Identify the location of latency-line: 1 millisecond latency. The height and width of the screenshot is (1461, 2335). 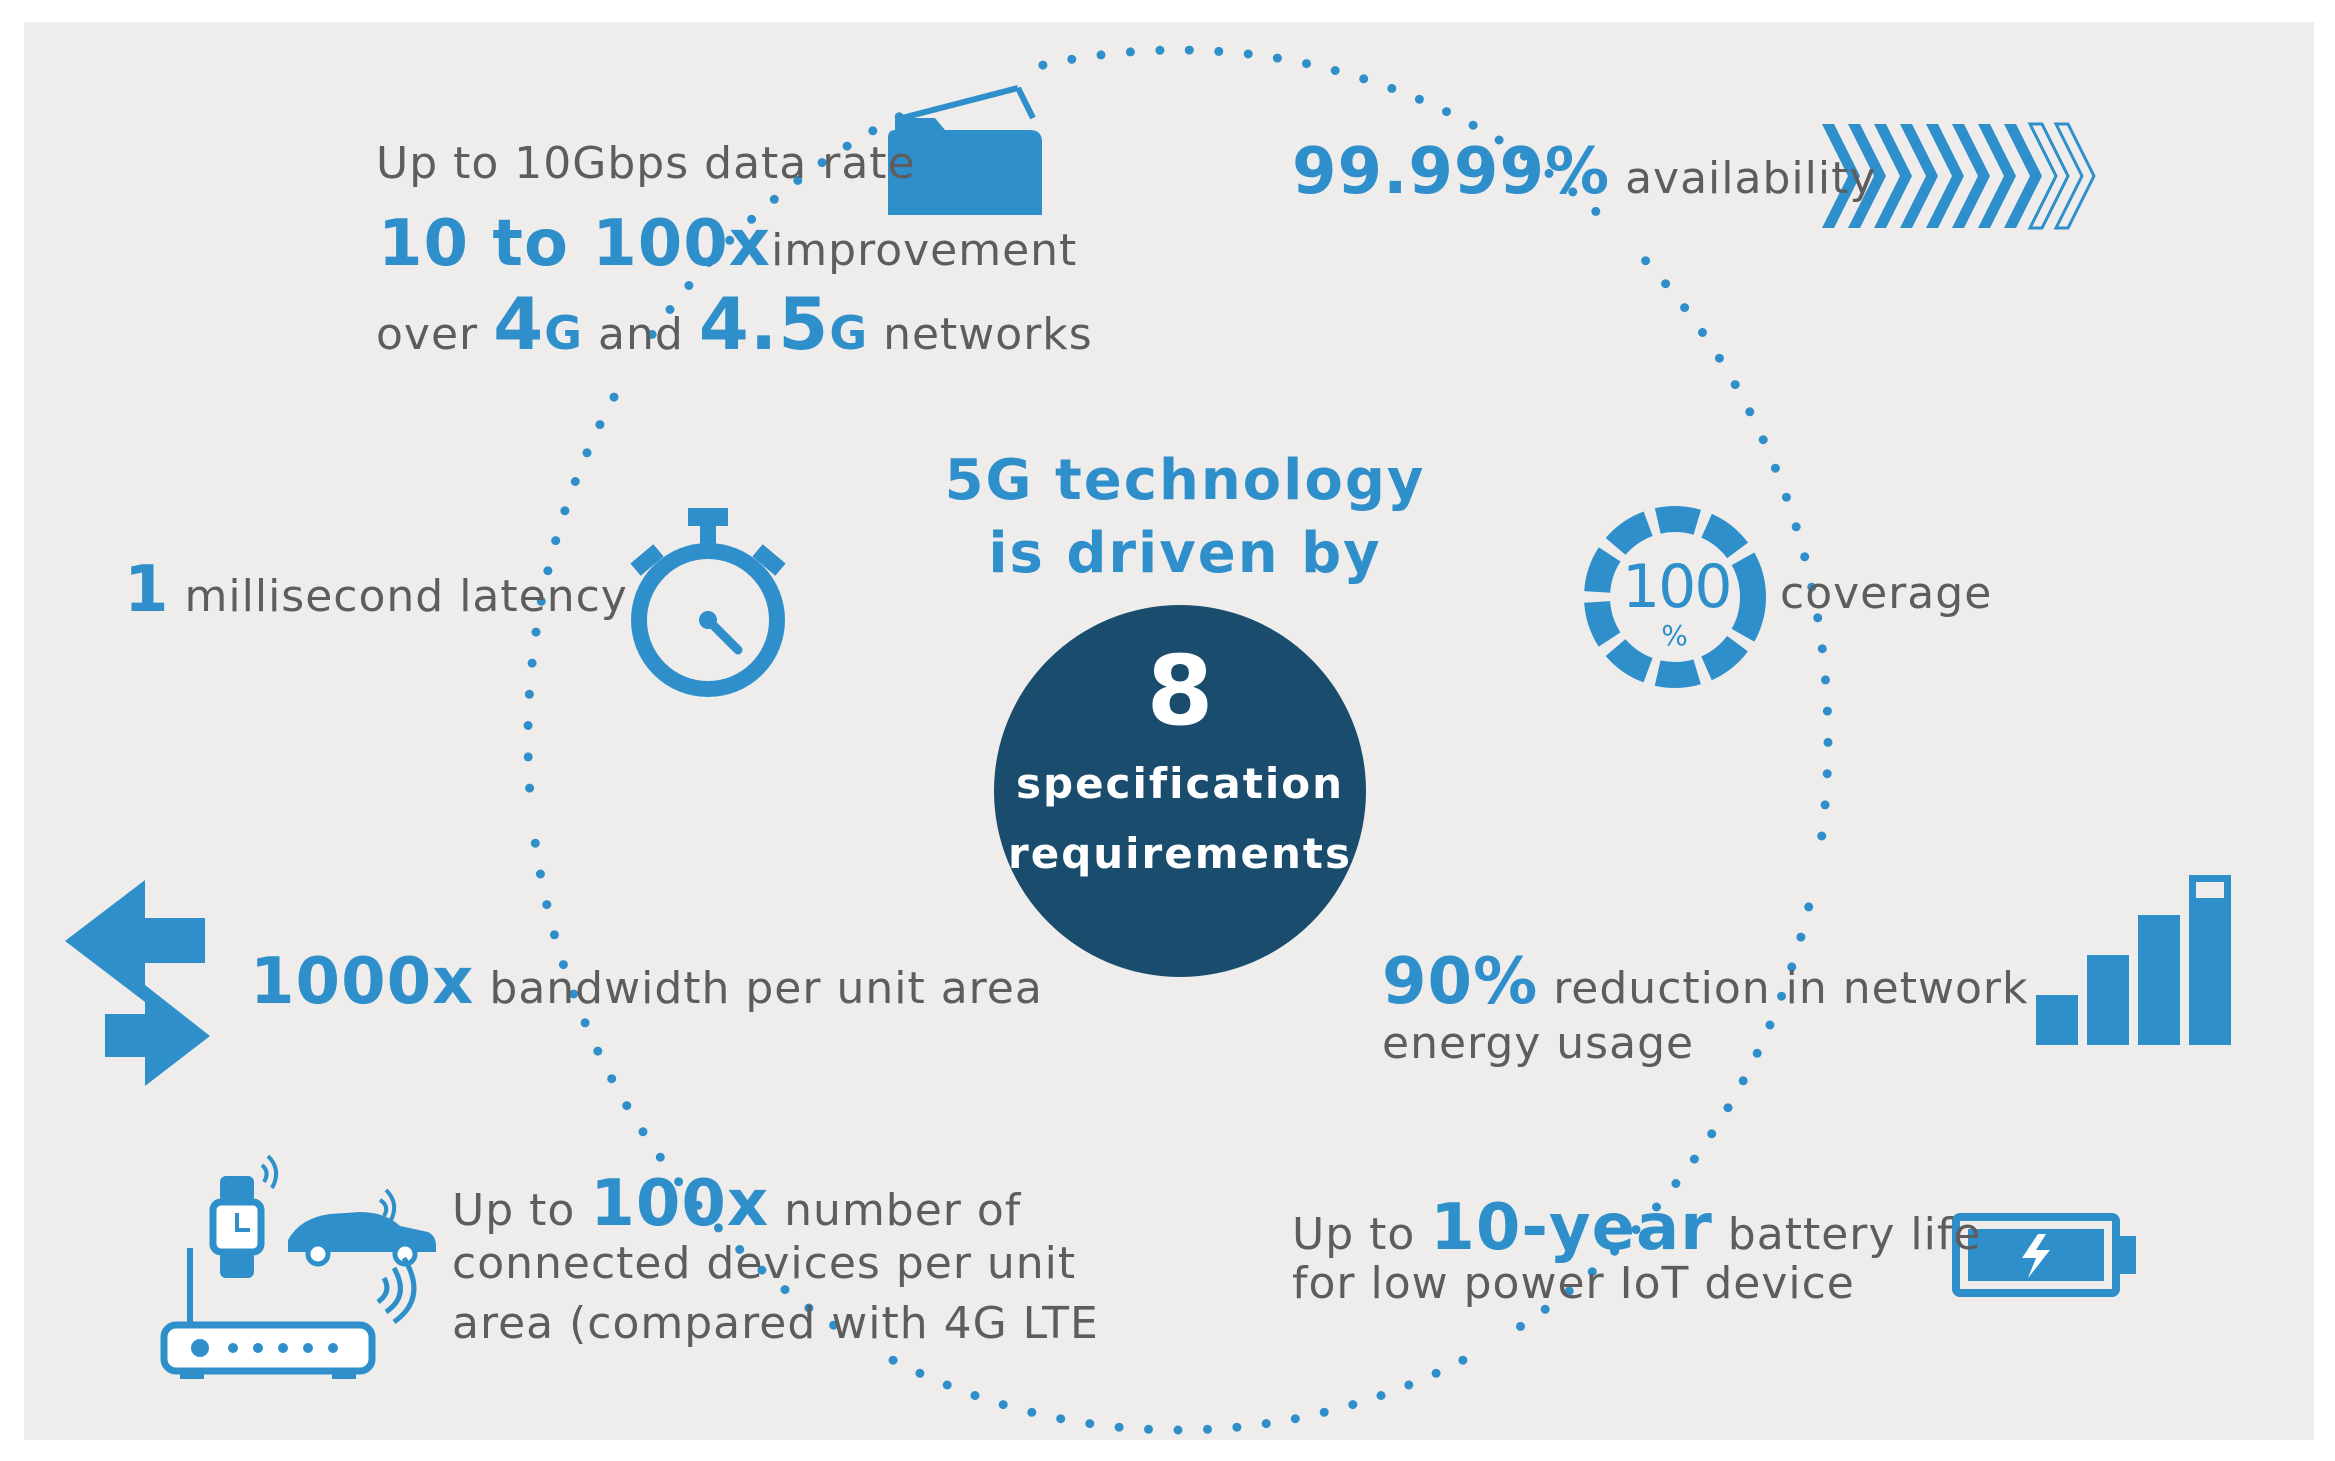
(376, 590).